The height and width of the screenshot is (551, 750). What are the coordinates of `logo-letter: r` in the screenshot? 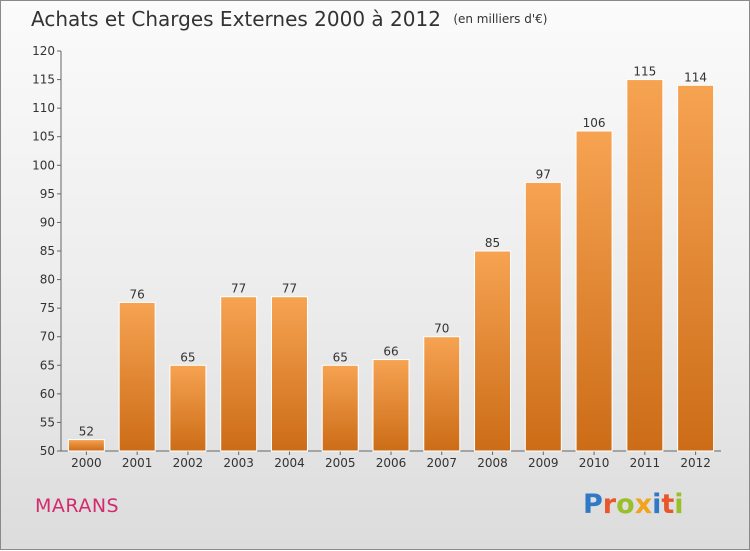 It's located at (609, 504).